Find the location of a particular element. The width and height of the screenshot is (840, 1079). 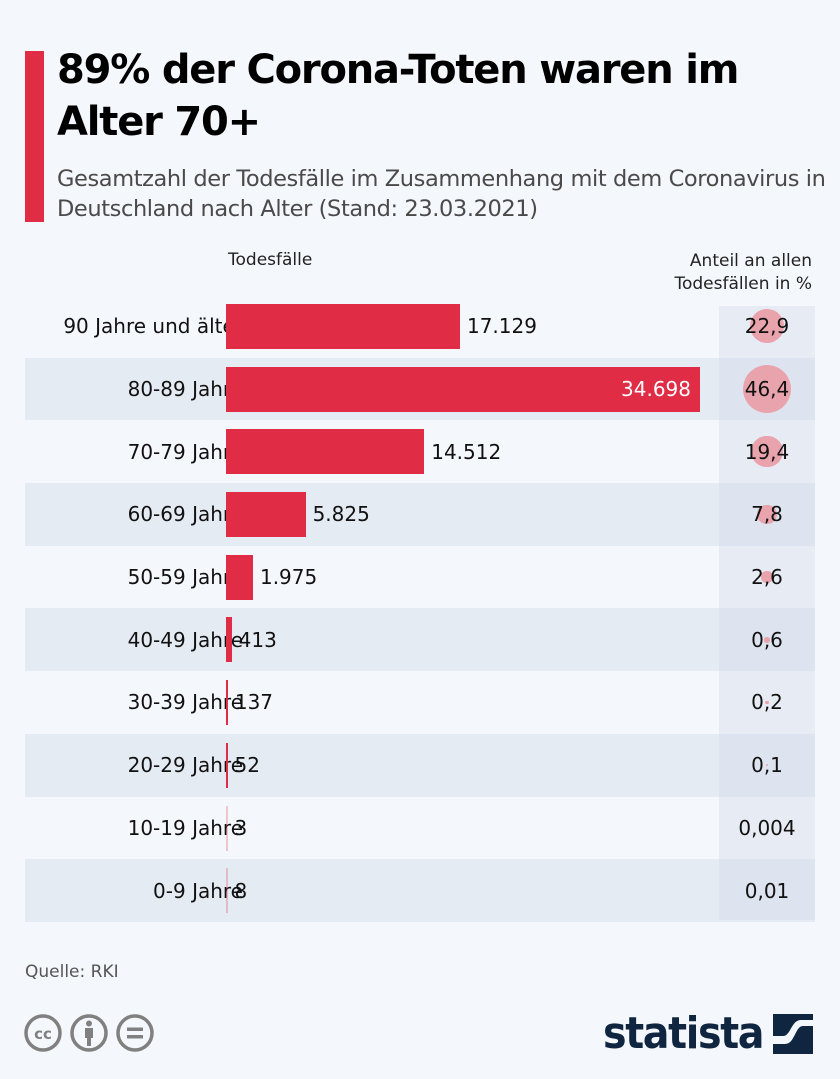

no-derivatives-icon is located at coordinates (135, 1033).